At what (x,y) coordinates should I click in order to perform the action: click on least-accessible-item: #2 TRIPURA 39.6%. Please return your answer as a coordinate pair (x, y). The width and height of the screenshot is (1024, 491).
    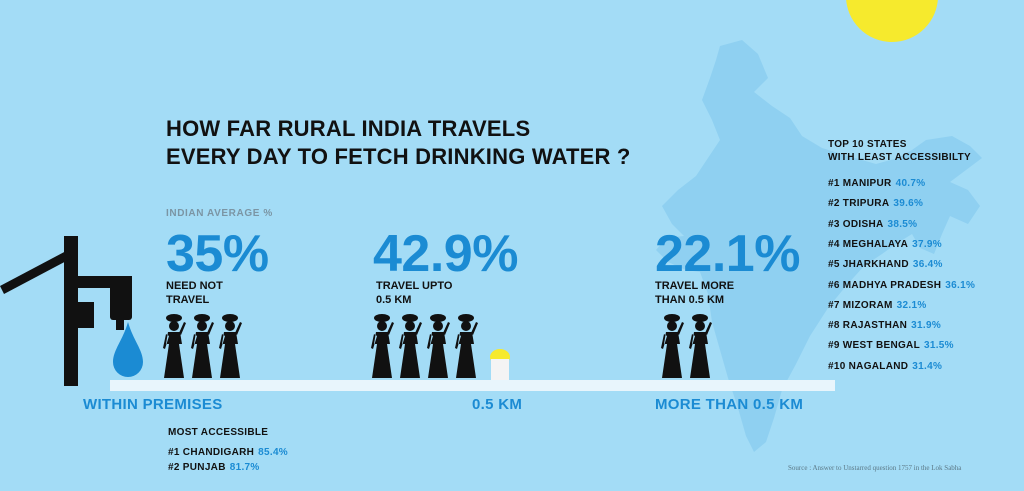
    Looking at the image, I should click on (875, 203).